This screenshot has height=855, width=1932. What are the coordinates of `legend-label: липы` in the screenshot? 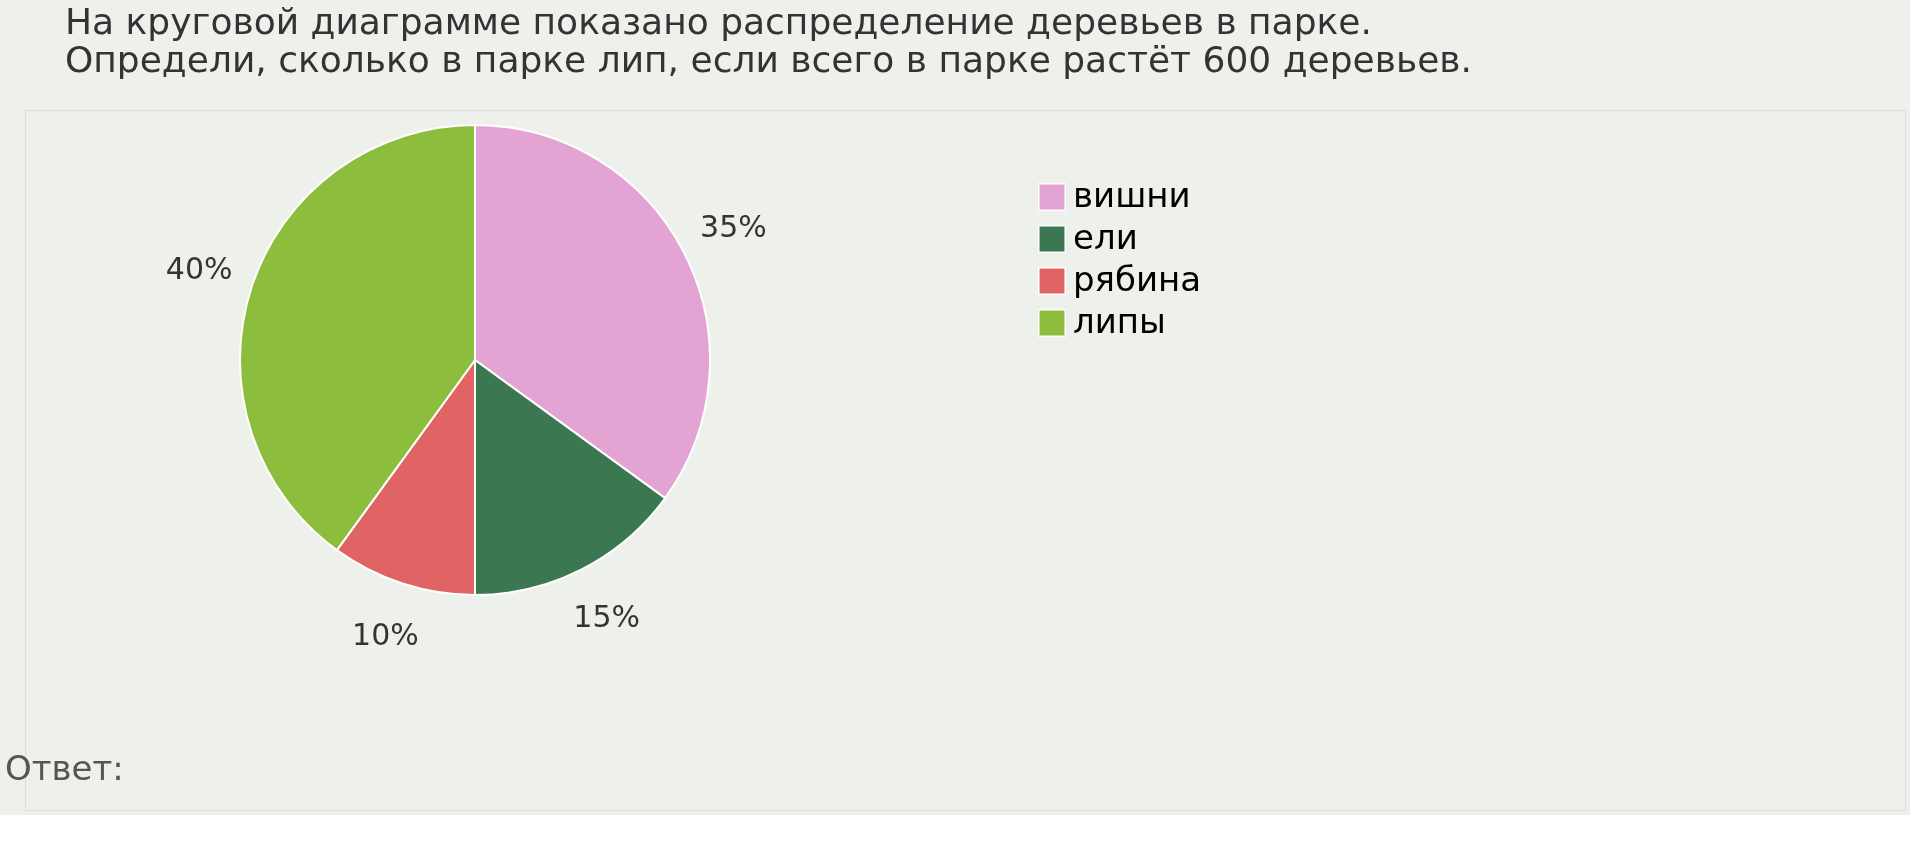 It's located at (1119, 321).